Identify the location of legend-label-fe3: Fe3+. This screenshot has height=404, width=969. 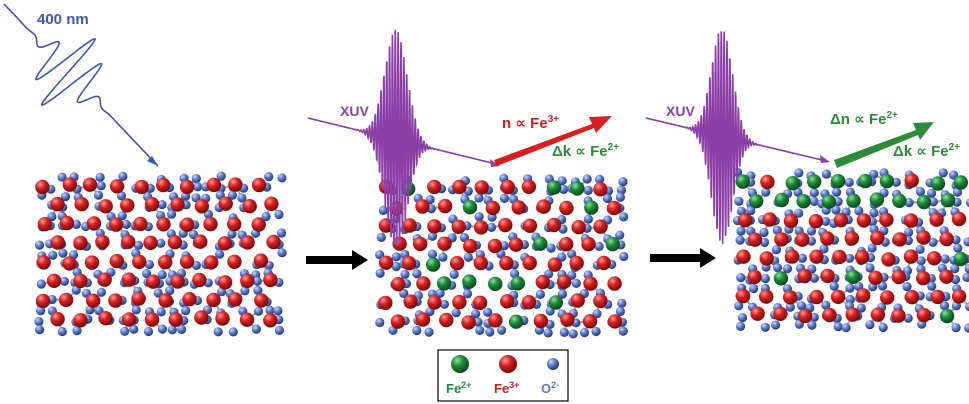
(506, 388).